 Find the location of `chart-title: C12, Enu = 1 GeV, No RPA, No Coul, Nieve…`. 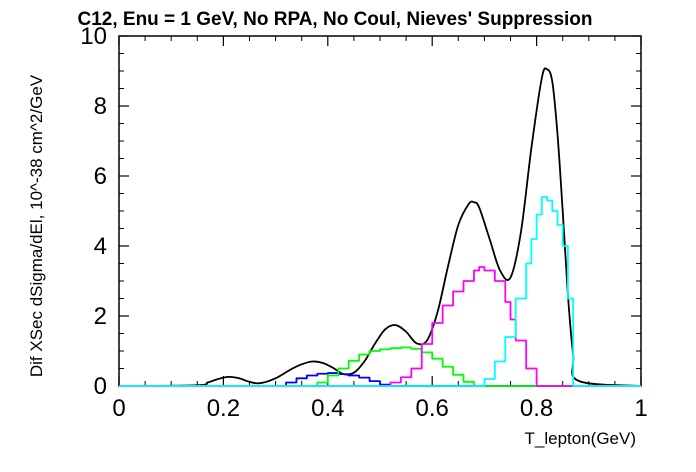

chart-title: C12, Enu = 1 GeV, No RPA, No Coul, Nieve… is located at coordinates (334, 19).